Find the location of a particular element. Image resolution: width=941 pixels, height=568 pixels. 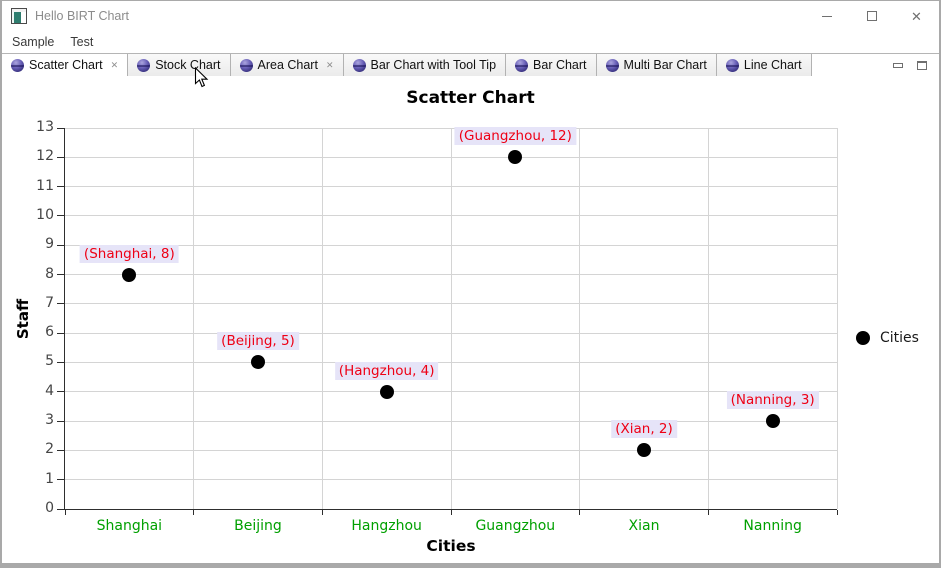

app-icon is located at coordinates (19, 16).